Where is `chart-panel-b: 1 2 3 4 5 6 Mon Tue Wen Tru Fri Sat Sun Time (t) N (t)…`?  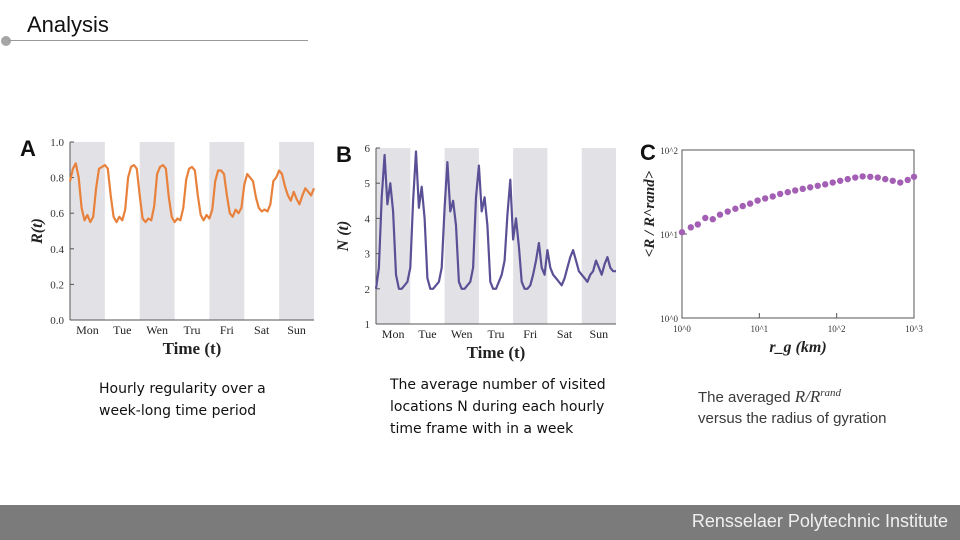
chart-panel-b: 1 2 3 4 5 6 Mon Tue Wen Tru Fri Sat Sun Time (t) N (t)… is located at coordinates (479, 252).